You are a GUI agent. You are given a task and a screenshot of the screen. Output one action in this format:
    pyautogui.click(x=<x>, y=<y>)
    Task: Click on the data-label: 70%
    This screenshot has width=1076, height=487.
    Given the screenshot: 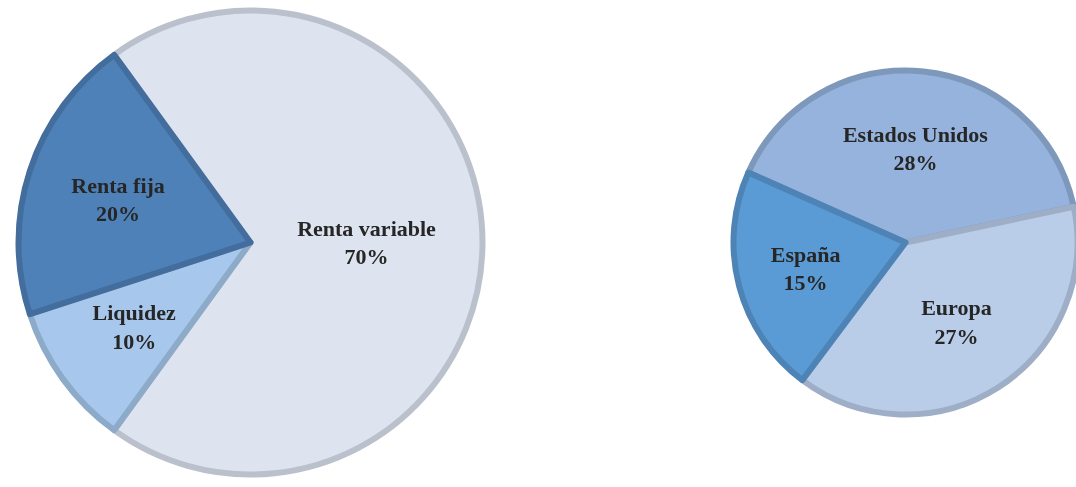 What is the action you would take?
    pyautogui.click(x=366, y=257)
    